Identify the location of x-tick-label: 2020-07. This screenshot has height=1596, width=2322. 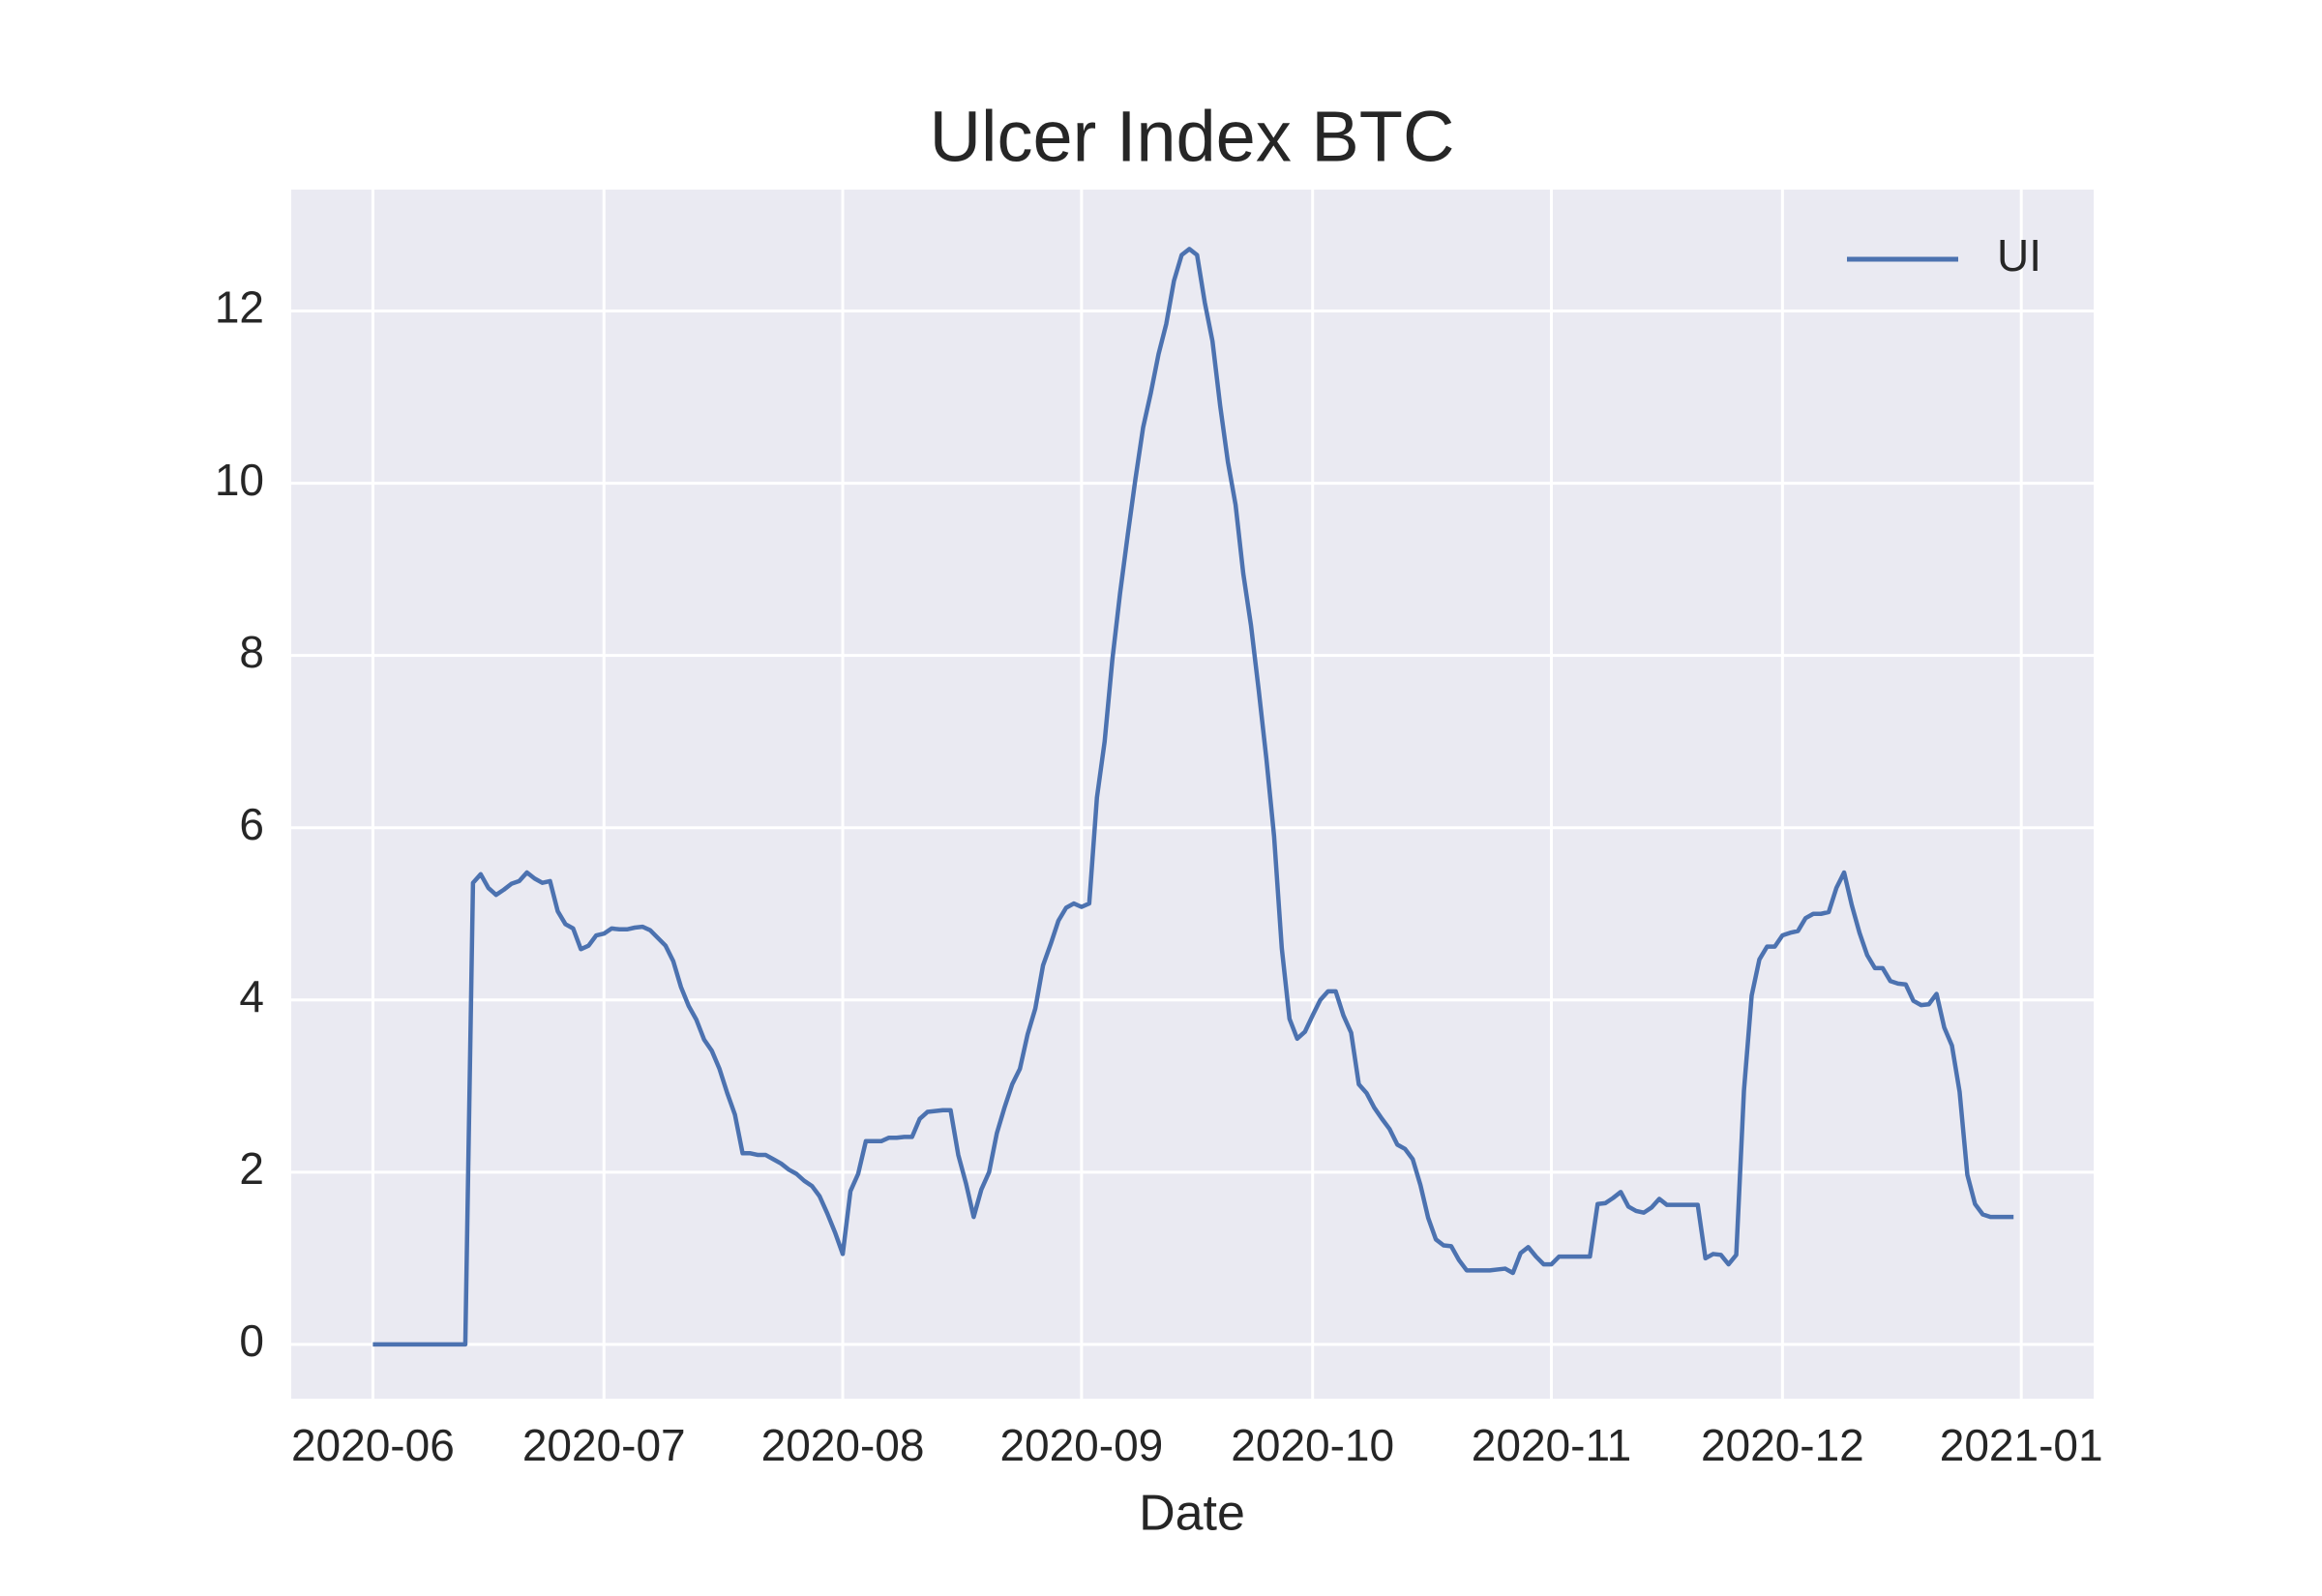
(604, 1445).